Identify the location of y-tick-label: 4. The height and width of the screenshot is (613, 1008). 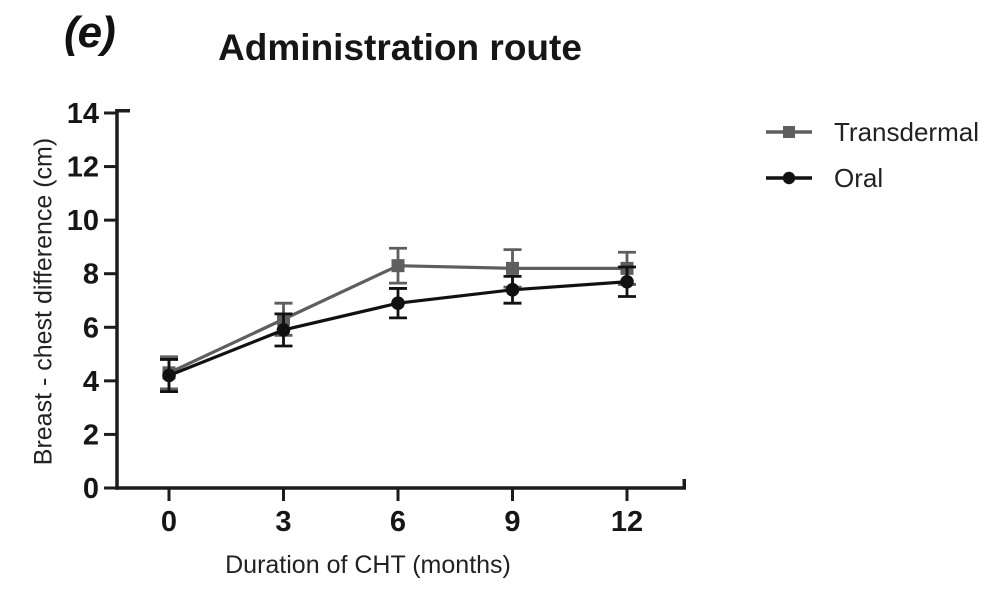
(91, 382).